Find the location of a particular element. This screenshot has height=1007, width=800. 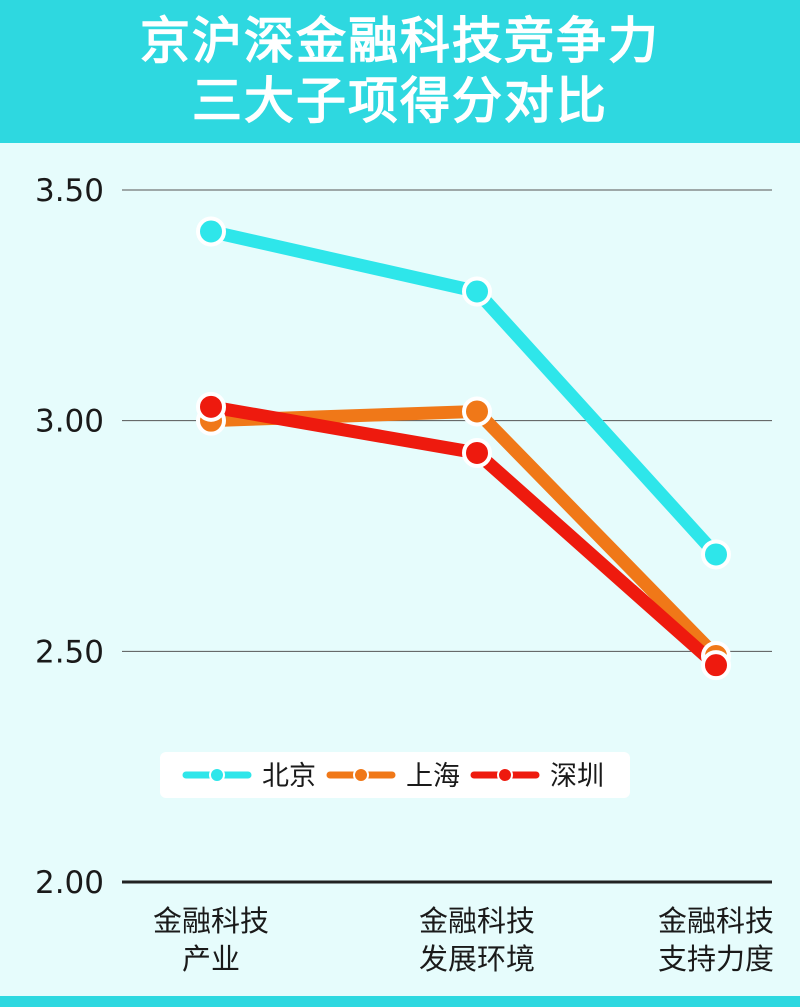

y-tick-label: 3.50 is located at coordinates (69, 191).